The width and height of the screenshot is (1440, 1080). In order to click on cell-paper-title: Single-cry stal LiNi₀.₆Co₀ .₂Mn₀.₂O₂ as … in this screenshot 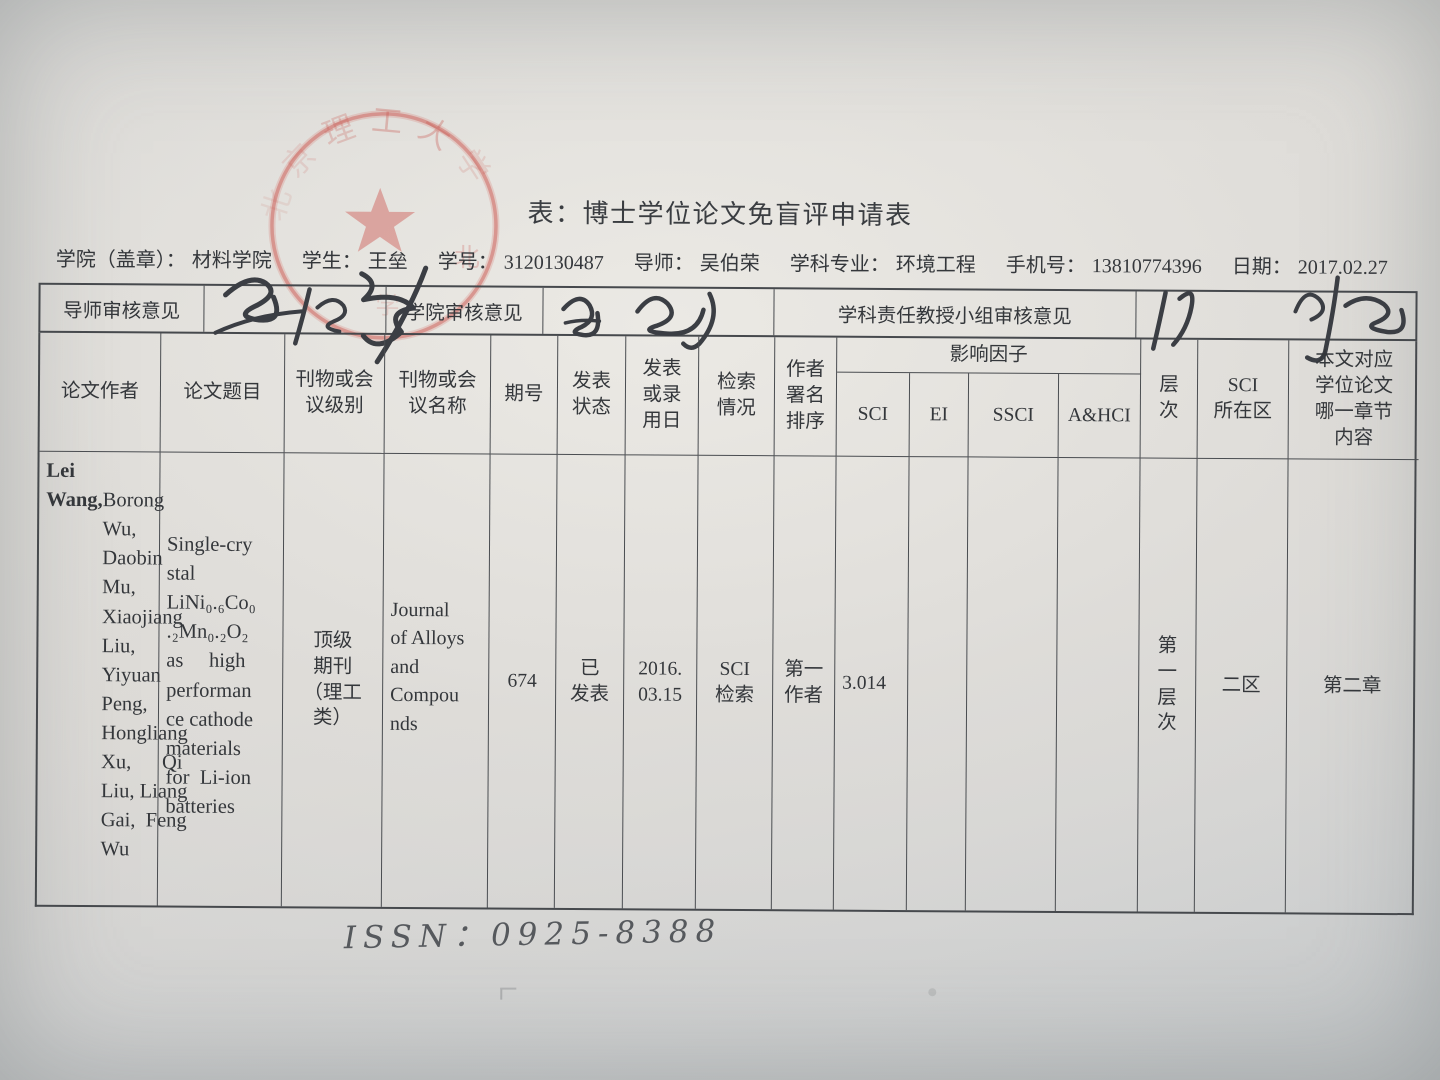, I will do `click(221, 679)`.